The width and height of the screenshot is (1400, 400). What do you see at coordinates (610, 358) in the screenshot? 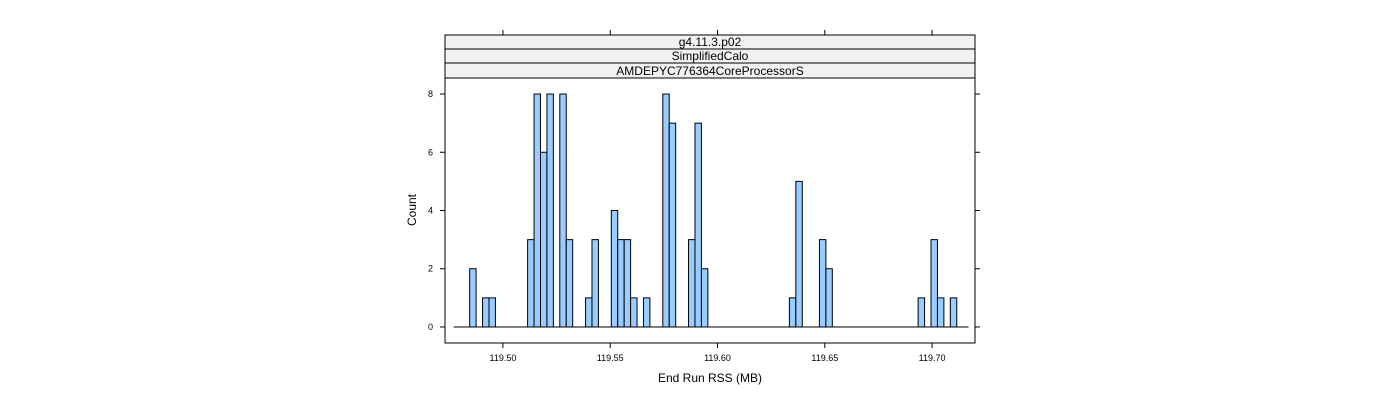
I see `x-tick-label-2: 119.55` at bounding box center [610, 358].